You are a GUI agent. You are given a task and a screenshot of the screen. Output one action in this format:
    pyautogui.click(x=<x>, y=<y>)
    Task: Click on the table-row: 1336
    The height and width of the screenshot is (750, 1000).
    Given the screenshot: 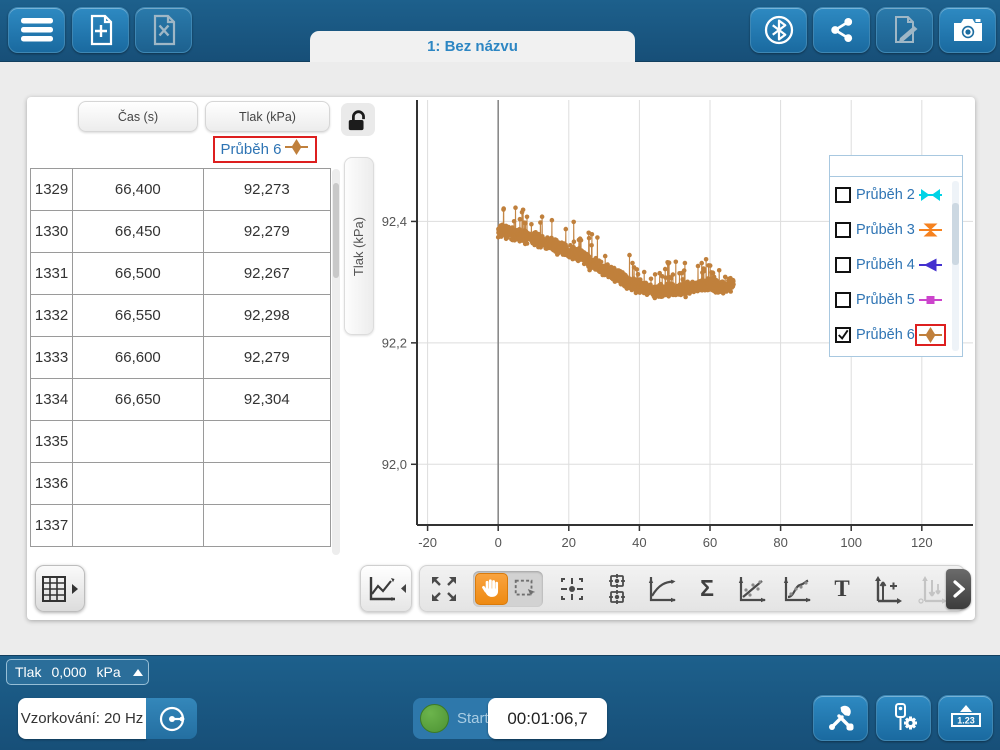 What is the action you would take?
    pyautogui.click(x=180, y=483)
    